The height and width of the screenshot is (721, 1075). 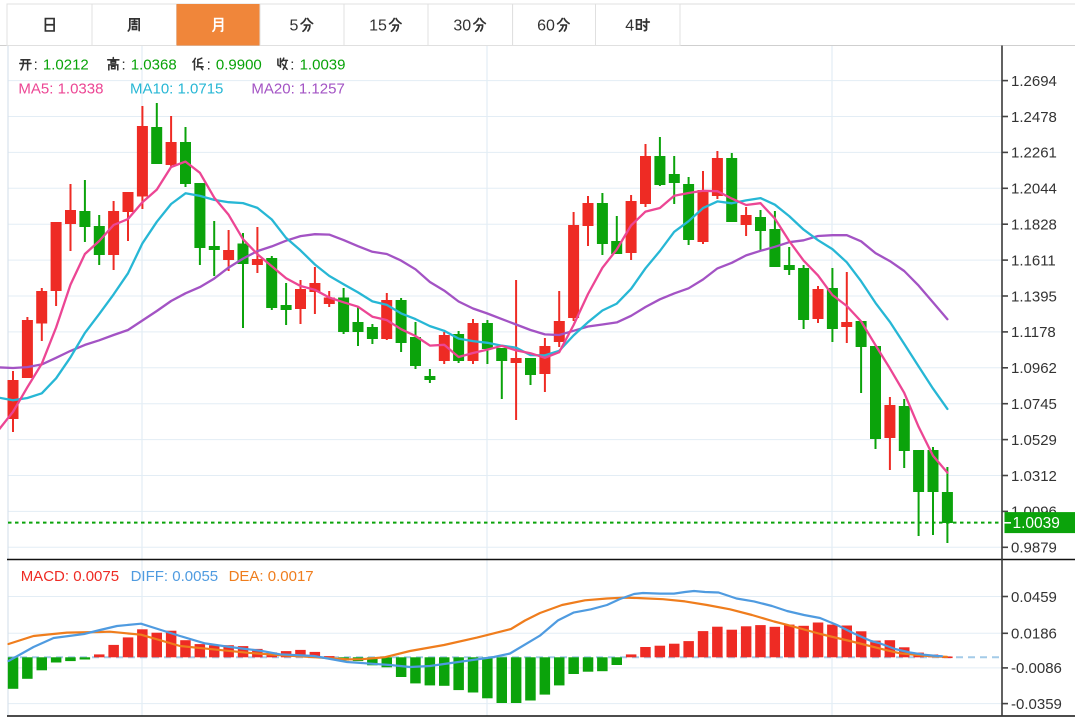 What do you see at coordinates (1036, 704) in the screenshot?
I see `svg-text: -0.0359` at bounding box center [1036, 704].